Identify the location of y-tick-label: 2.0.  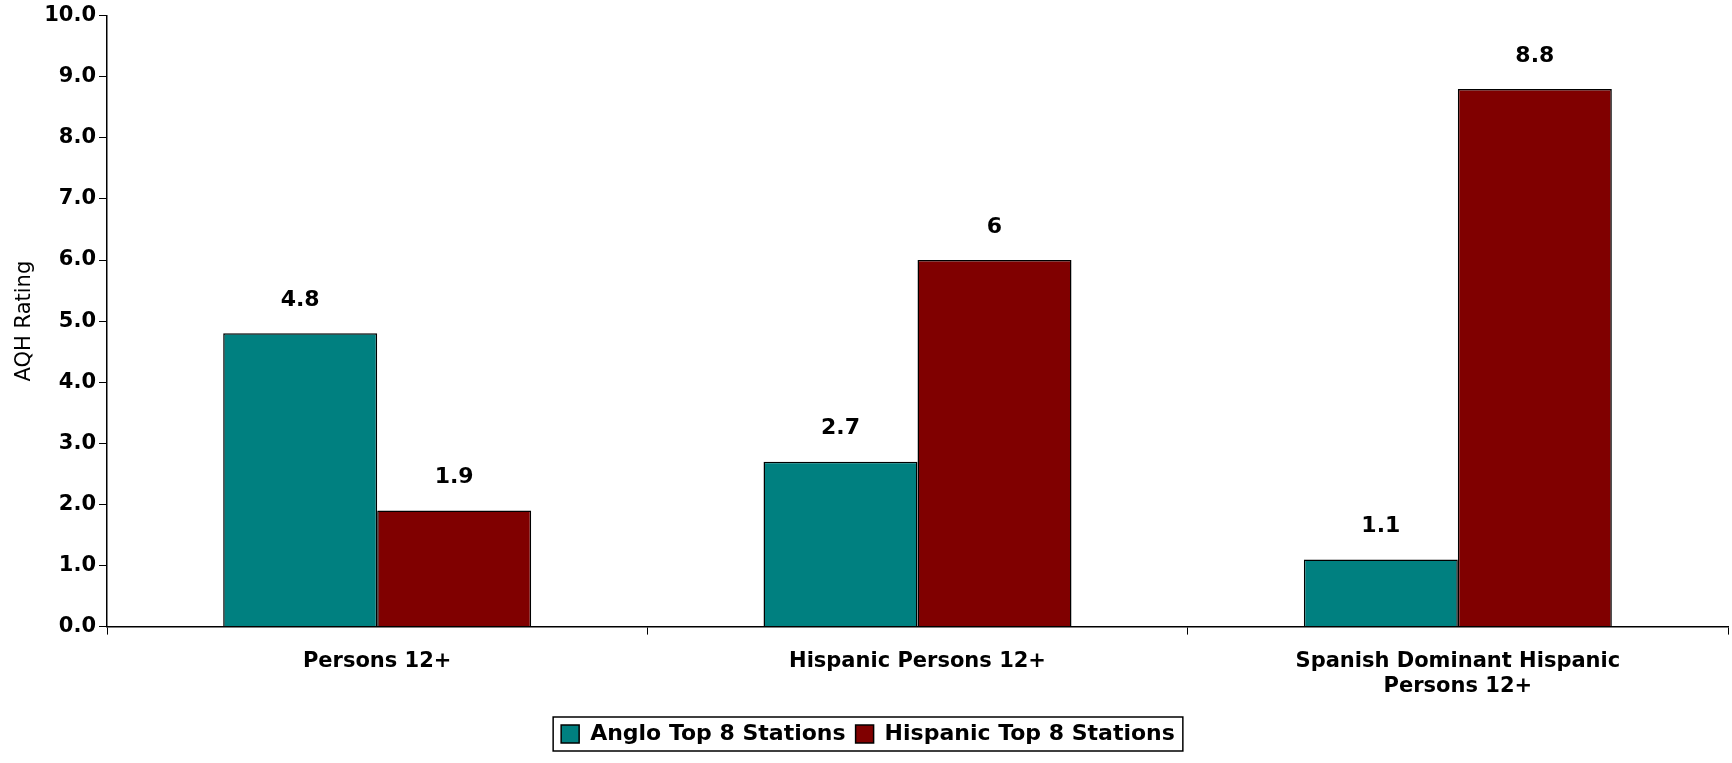
(77, 502).